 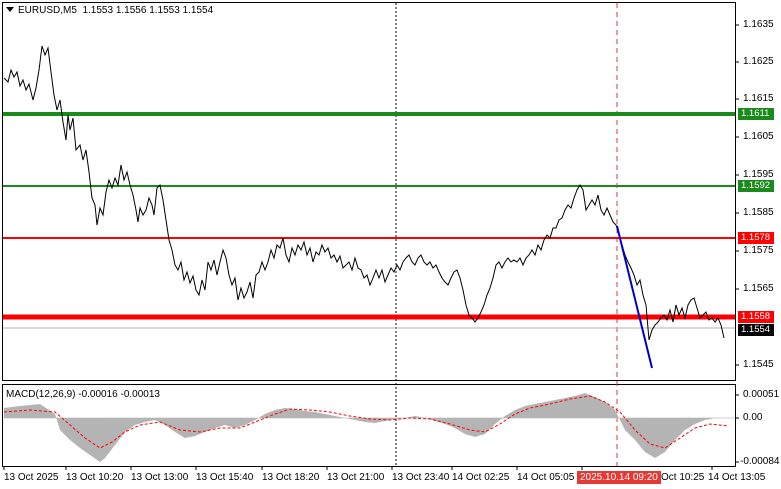 What do you see at coordinates (31, 477) in the screenshot?
I see `time-label: 13 Oct 2025` at bounding box center [31, 477].